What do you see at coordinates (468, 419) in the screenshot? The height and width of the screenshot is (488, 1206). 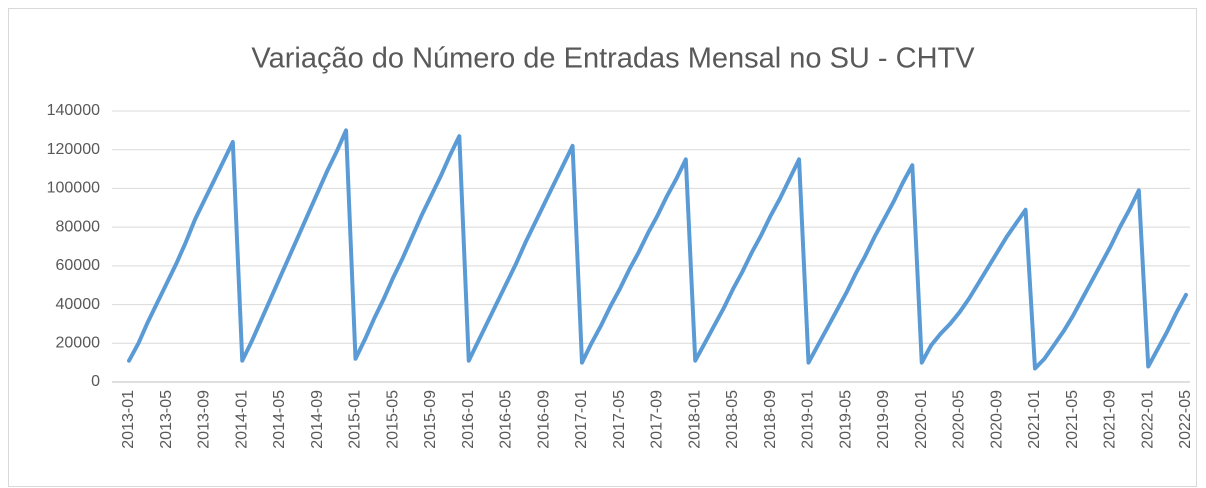 I see `x-tick-label: 2016-01` at bounding box center [468, 419].